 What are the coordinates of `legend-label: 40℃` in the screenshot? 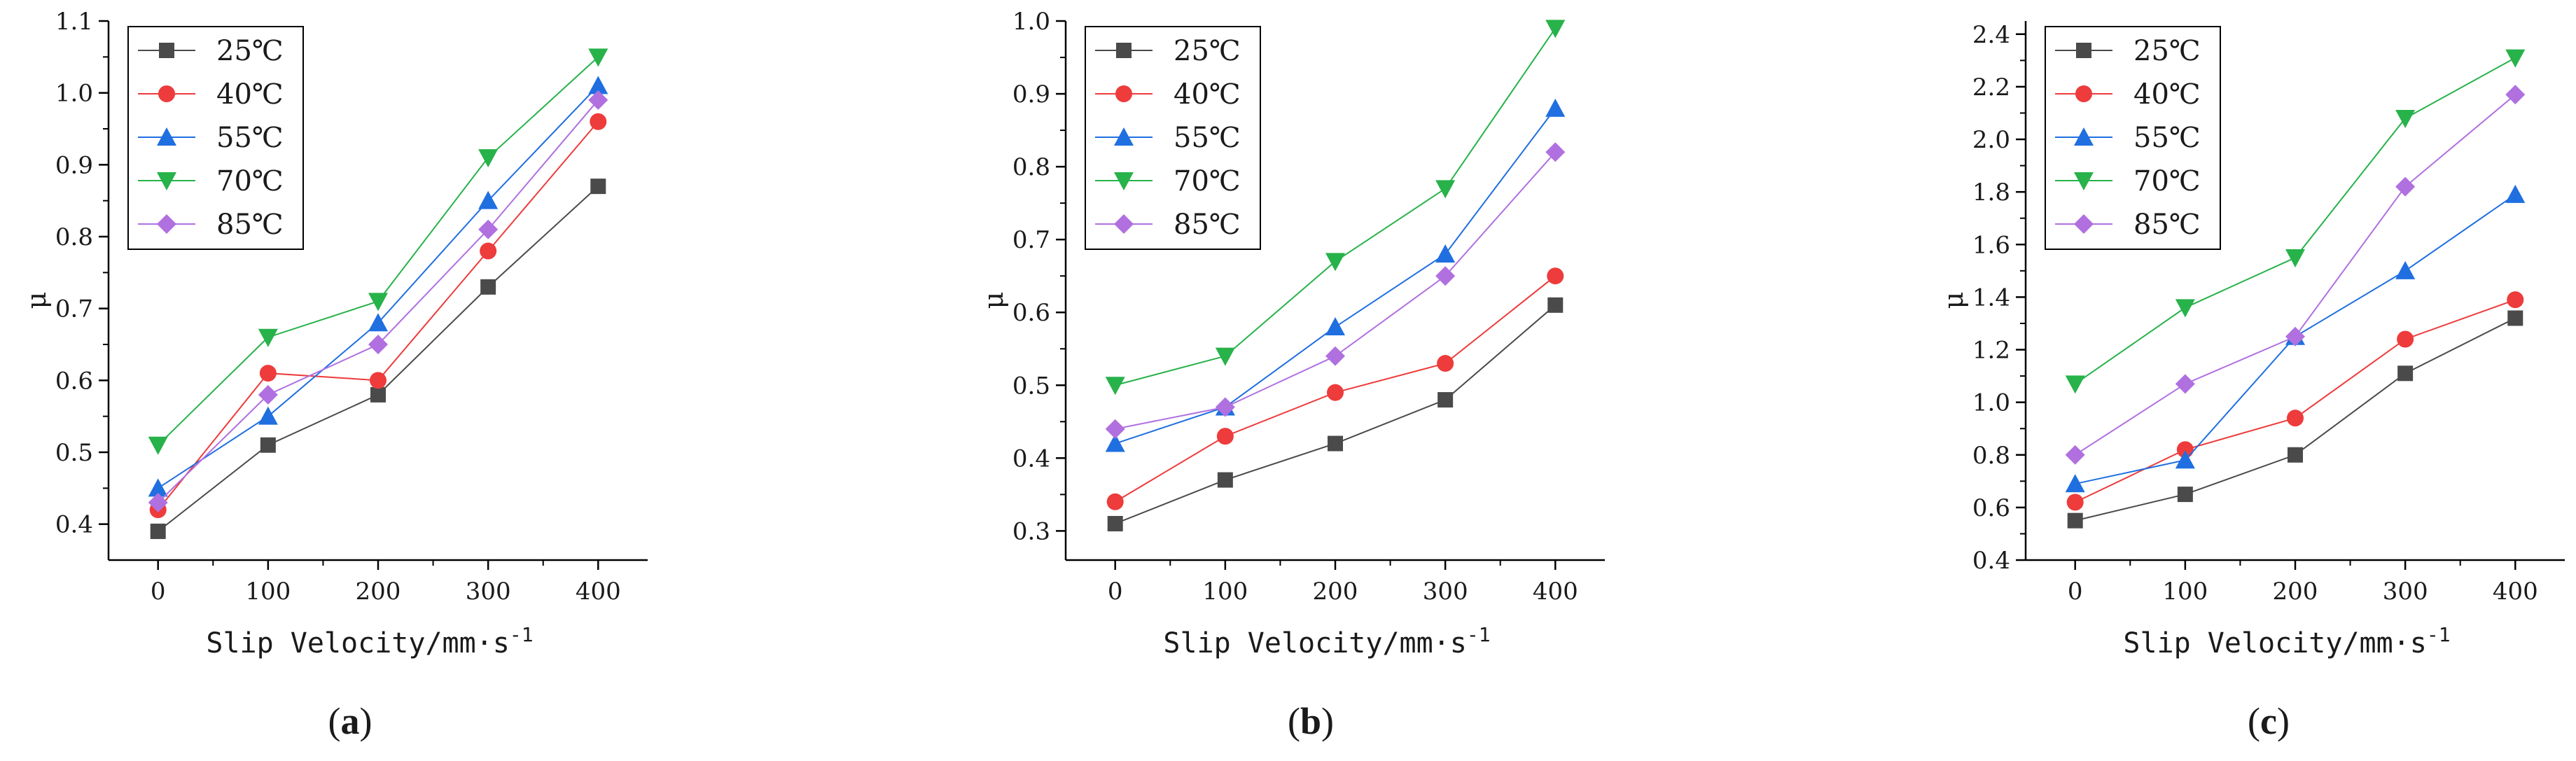 It's located at (250, 94).